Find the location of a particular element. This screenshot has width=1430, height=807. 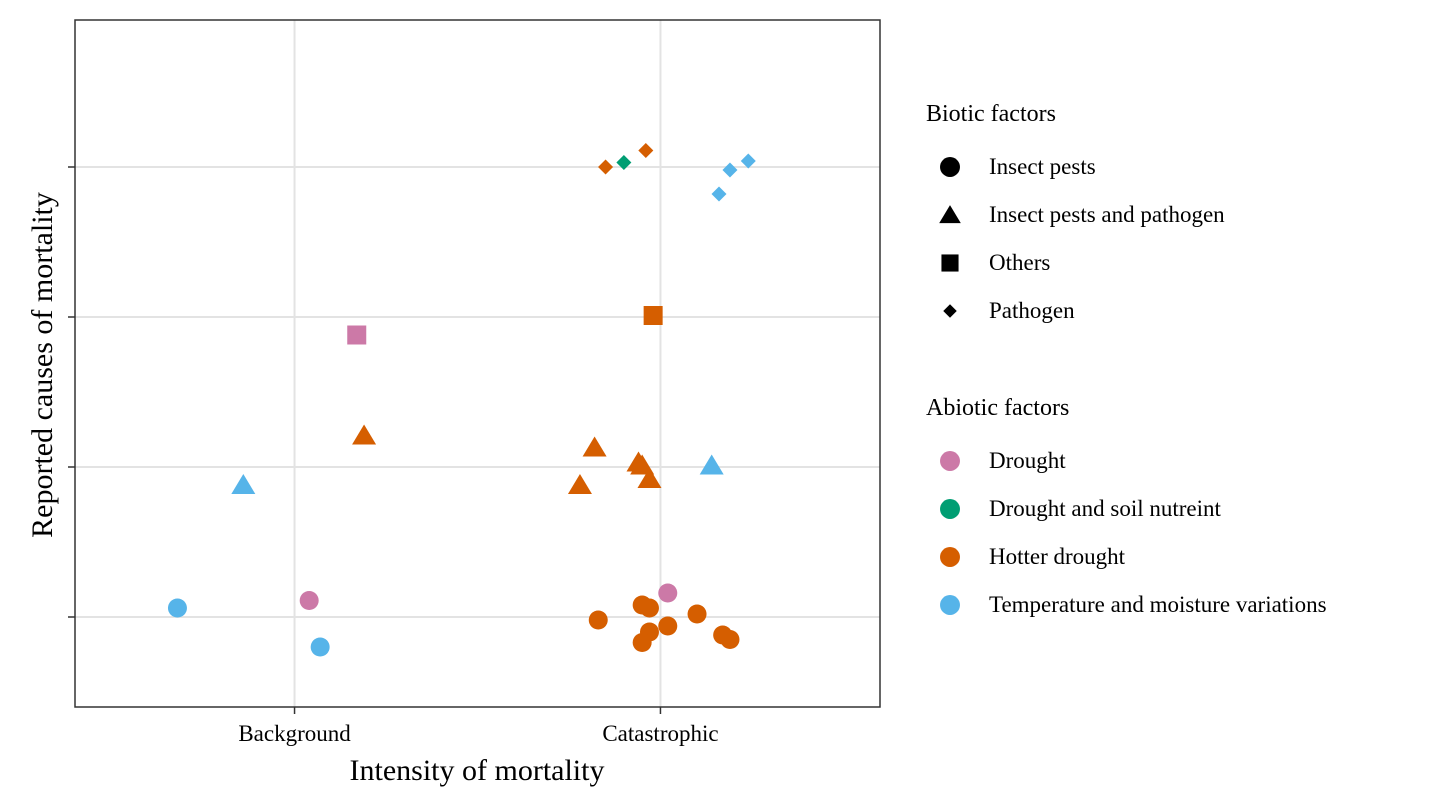

legend-item-biotic: Insect pests is located at coordinates (1166, 167).